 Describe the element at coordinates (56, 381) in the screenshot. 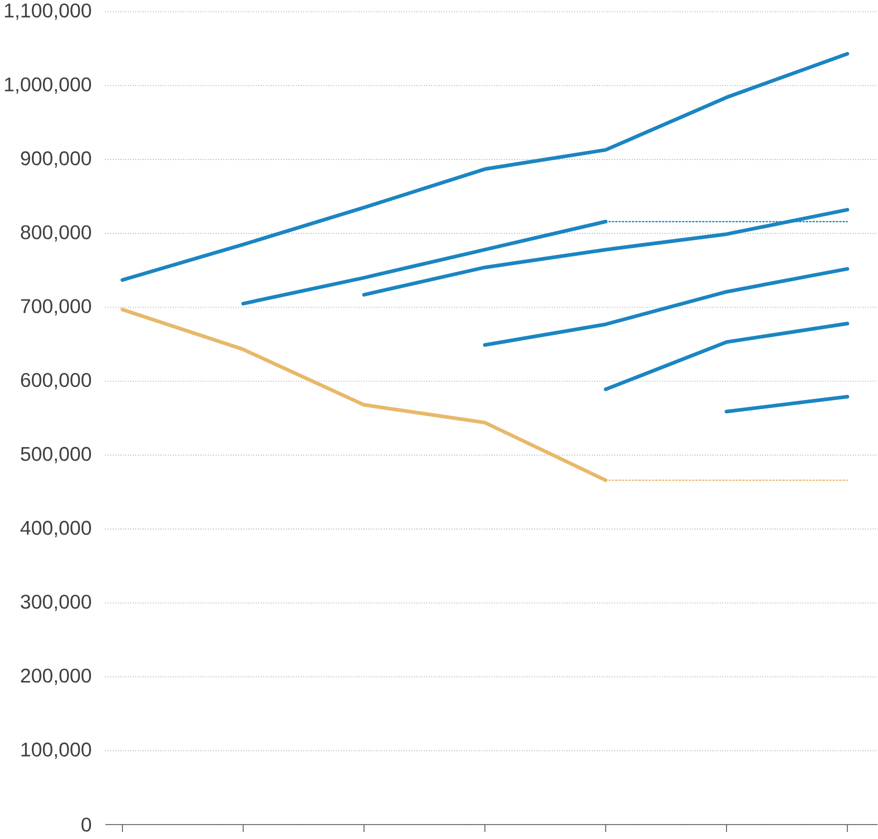

I see `y-tick-label: 600,000` at that location.